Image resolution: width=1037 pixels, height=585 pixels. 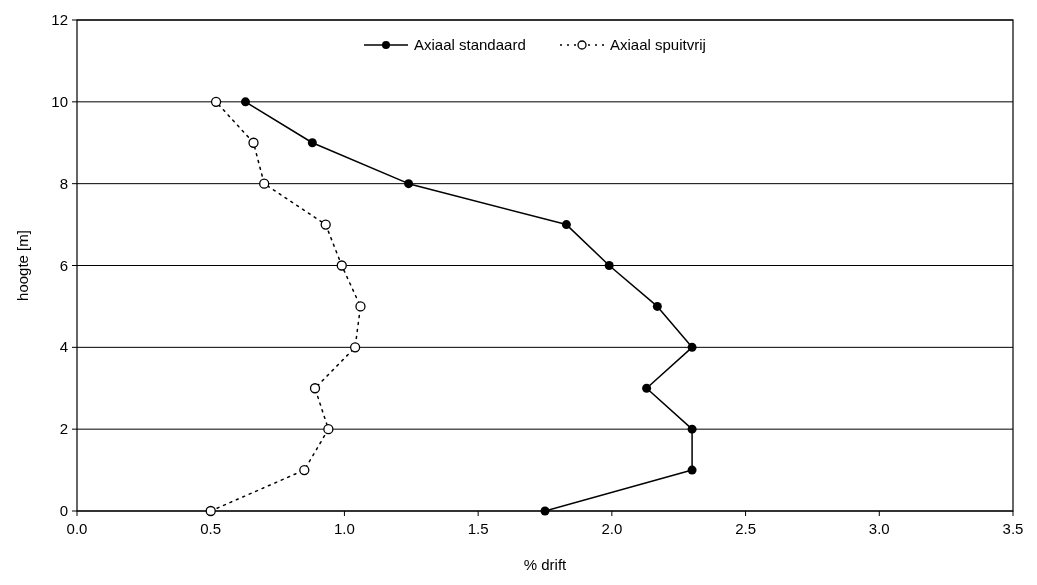 What do you see at coordinates (344, 528) in the screenshot?
I see `x-tick-label: 1.0` at bounding box center [344, 528].